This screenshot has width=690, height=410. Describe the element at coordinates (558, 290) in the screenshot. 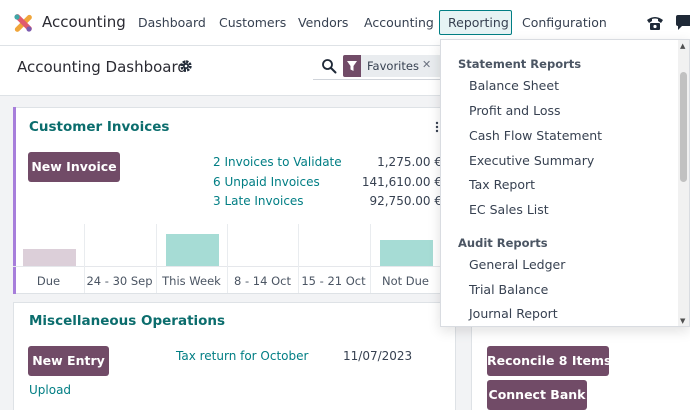

I see `menu-item-trial-balance: Trial Balance` at that location.